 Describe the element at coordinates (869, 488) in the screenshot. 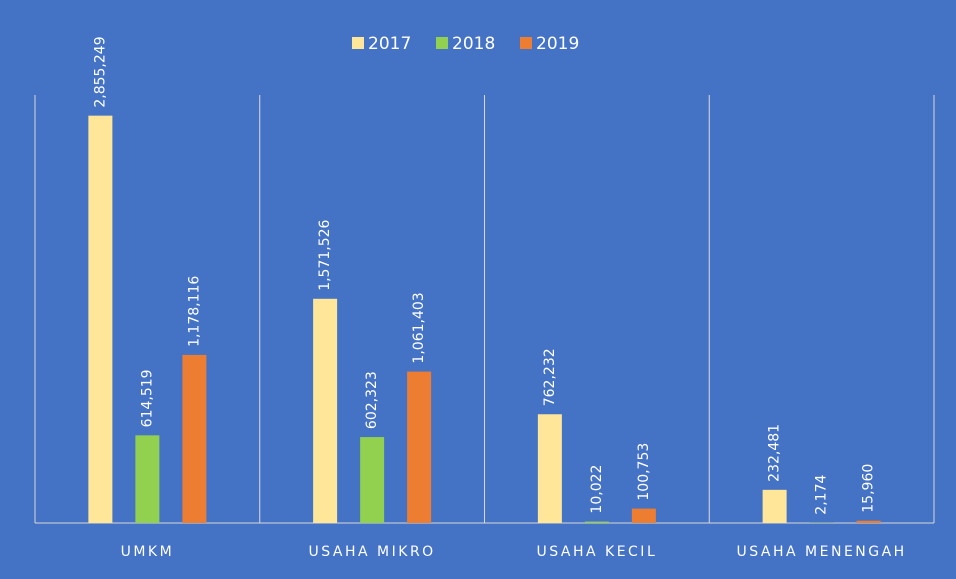

I see `value-label: 15,960` at that location.